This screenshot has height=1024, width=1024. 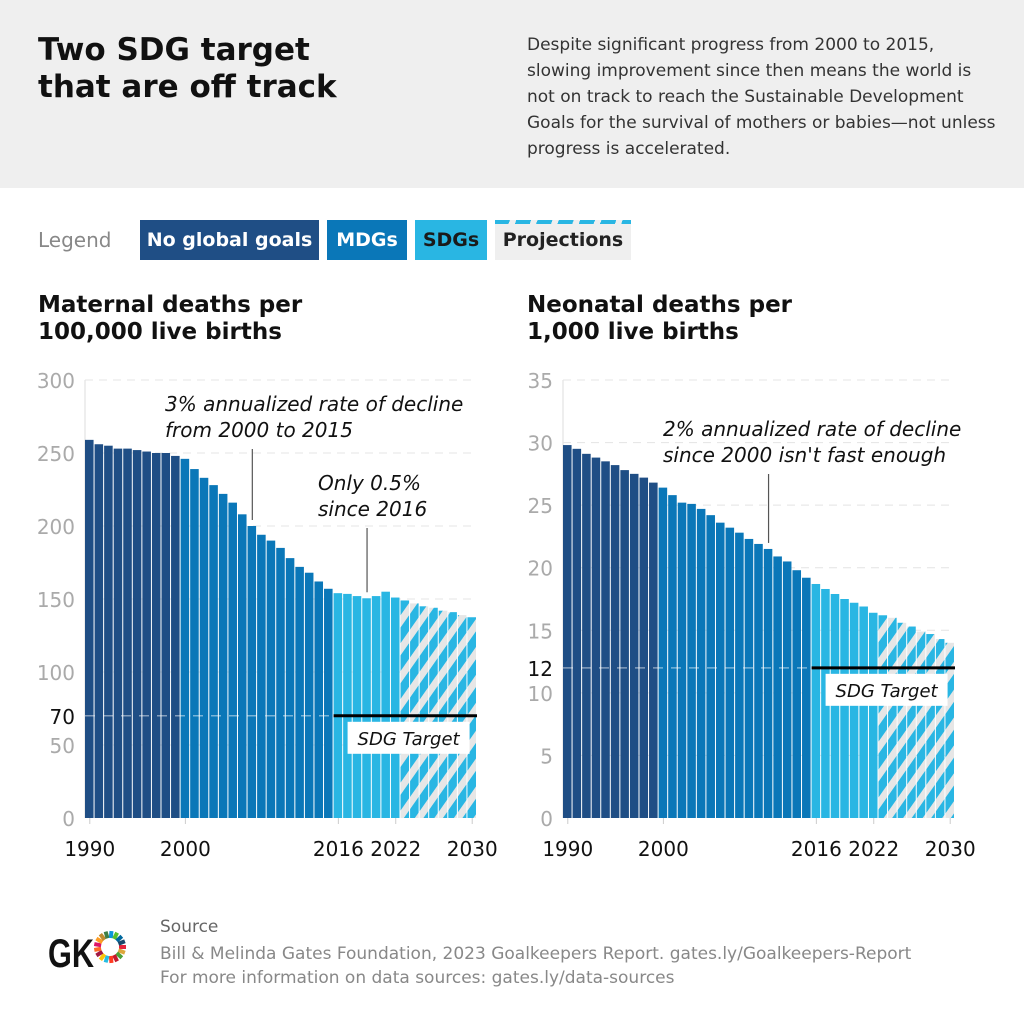 I want to click on y-tick-label: 25, so click(x=540, y=506).